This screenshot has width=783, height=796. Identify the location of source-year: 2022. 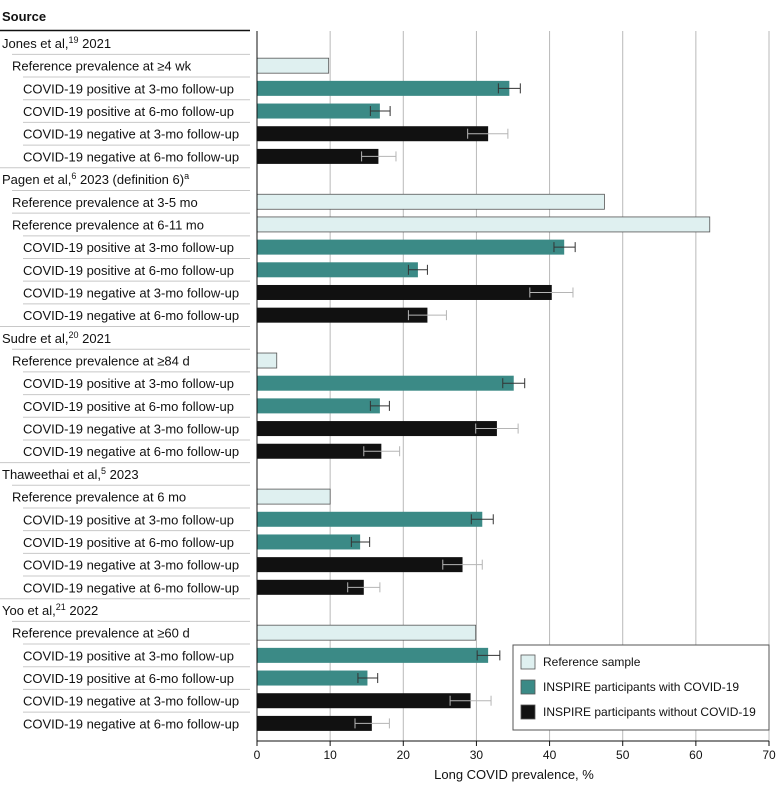
(82, 610).